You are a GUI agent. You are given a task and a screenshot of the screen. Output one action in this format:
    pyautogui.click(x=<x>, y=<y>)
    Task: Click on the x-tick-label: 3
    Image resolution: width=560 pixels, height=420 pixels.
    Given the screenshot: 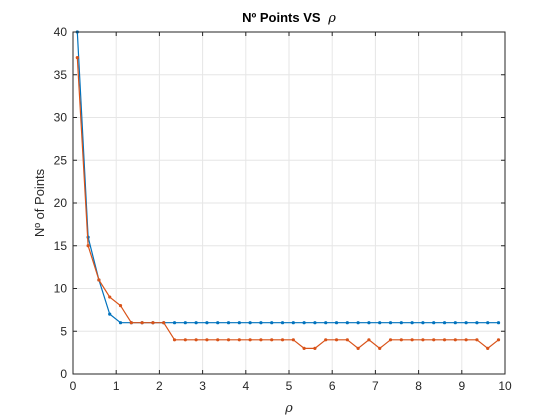 What is the action you would take?
    pyautogui.click(x=202, y=386)
    